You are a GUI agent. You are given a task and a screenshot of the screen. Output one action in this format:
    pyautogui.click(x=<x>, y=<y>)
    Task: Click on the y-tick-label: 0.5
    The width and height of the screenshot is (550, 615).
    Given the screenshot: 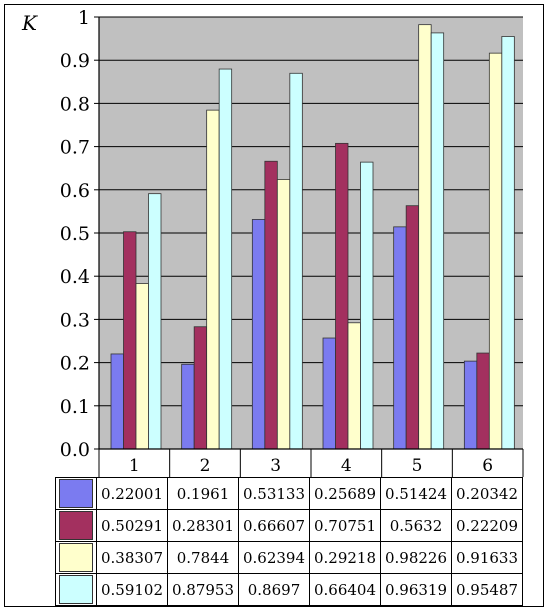 What is the action you would take?
    pyautogui.click(x=75, y=234)
    